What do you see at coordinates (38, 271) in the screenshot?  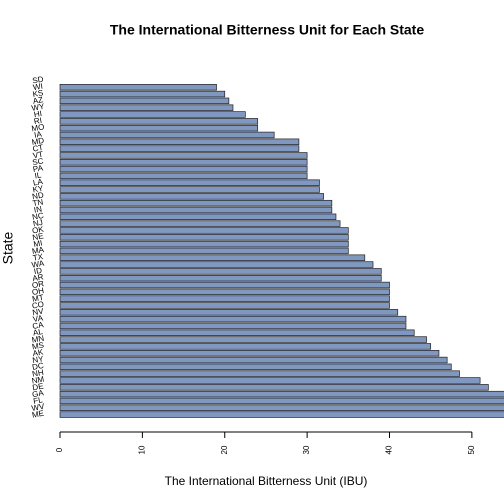 I see `y-tick-label: ID` at bounding box center [38, 271].